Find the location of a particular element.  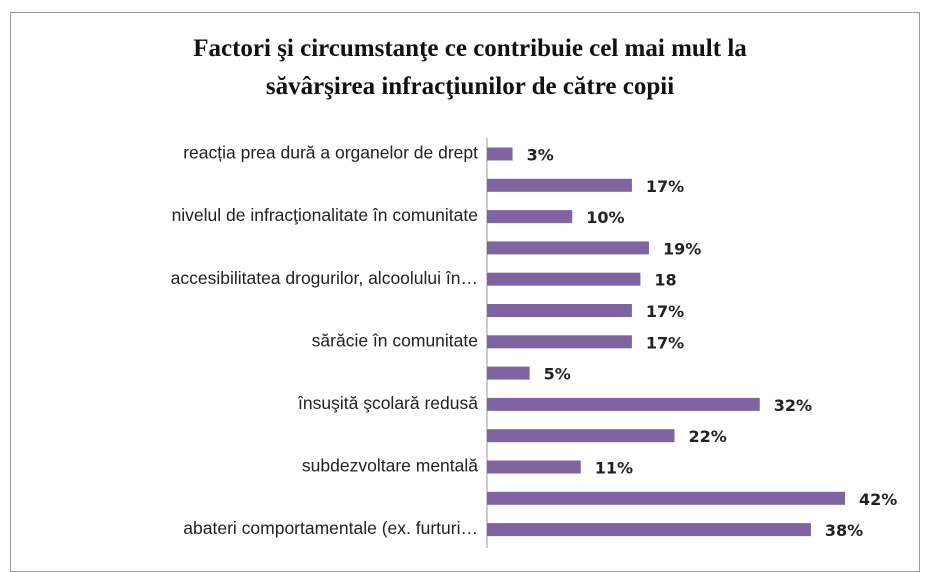

value-label: 38% is located at coordinates (844, 530).